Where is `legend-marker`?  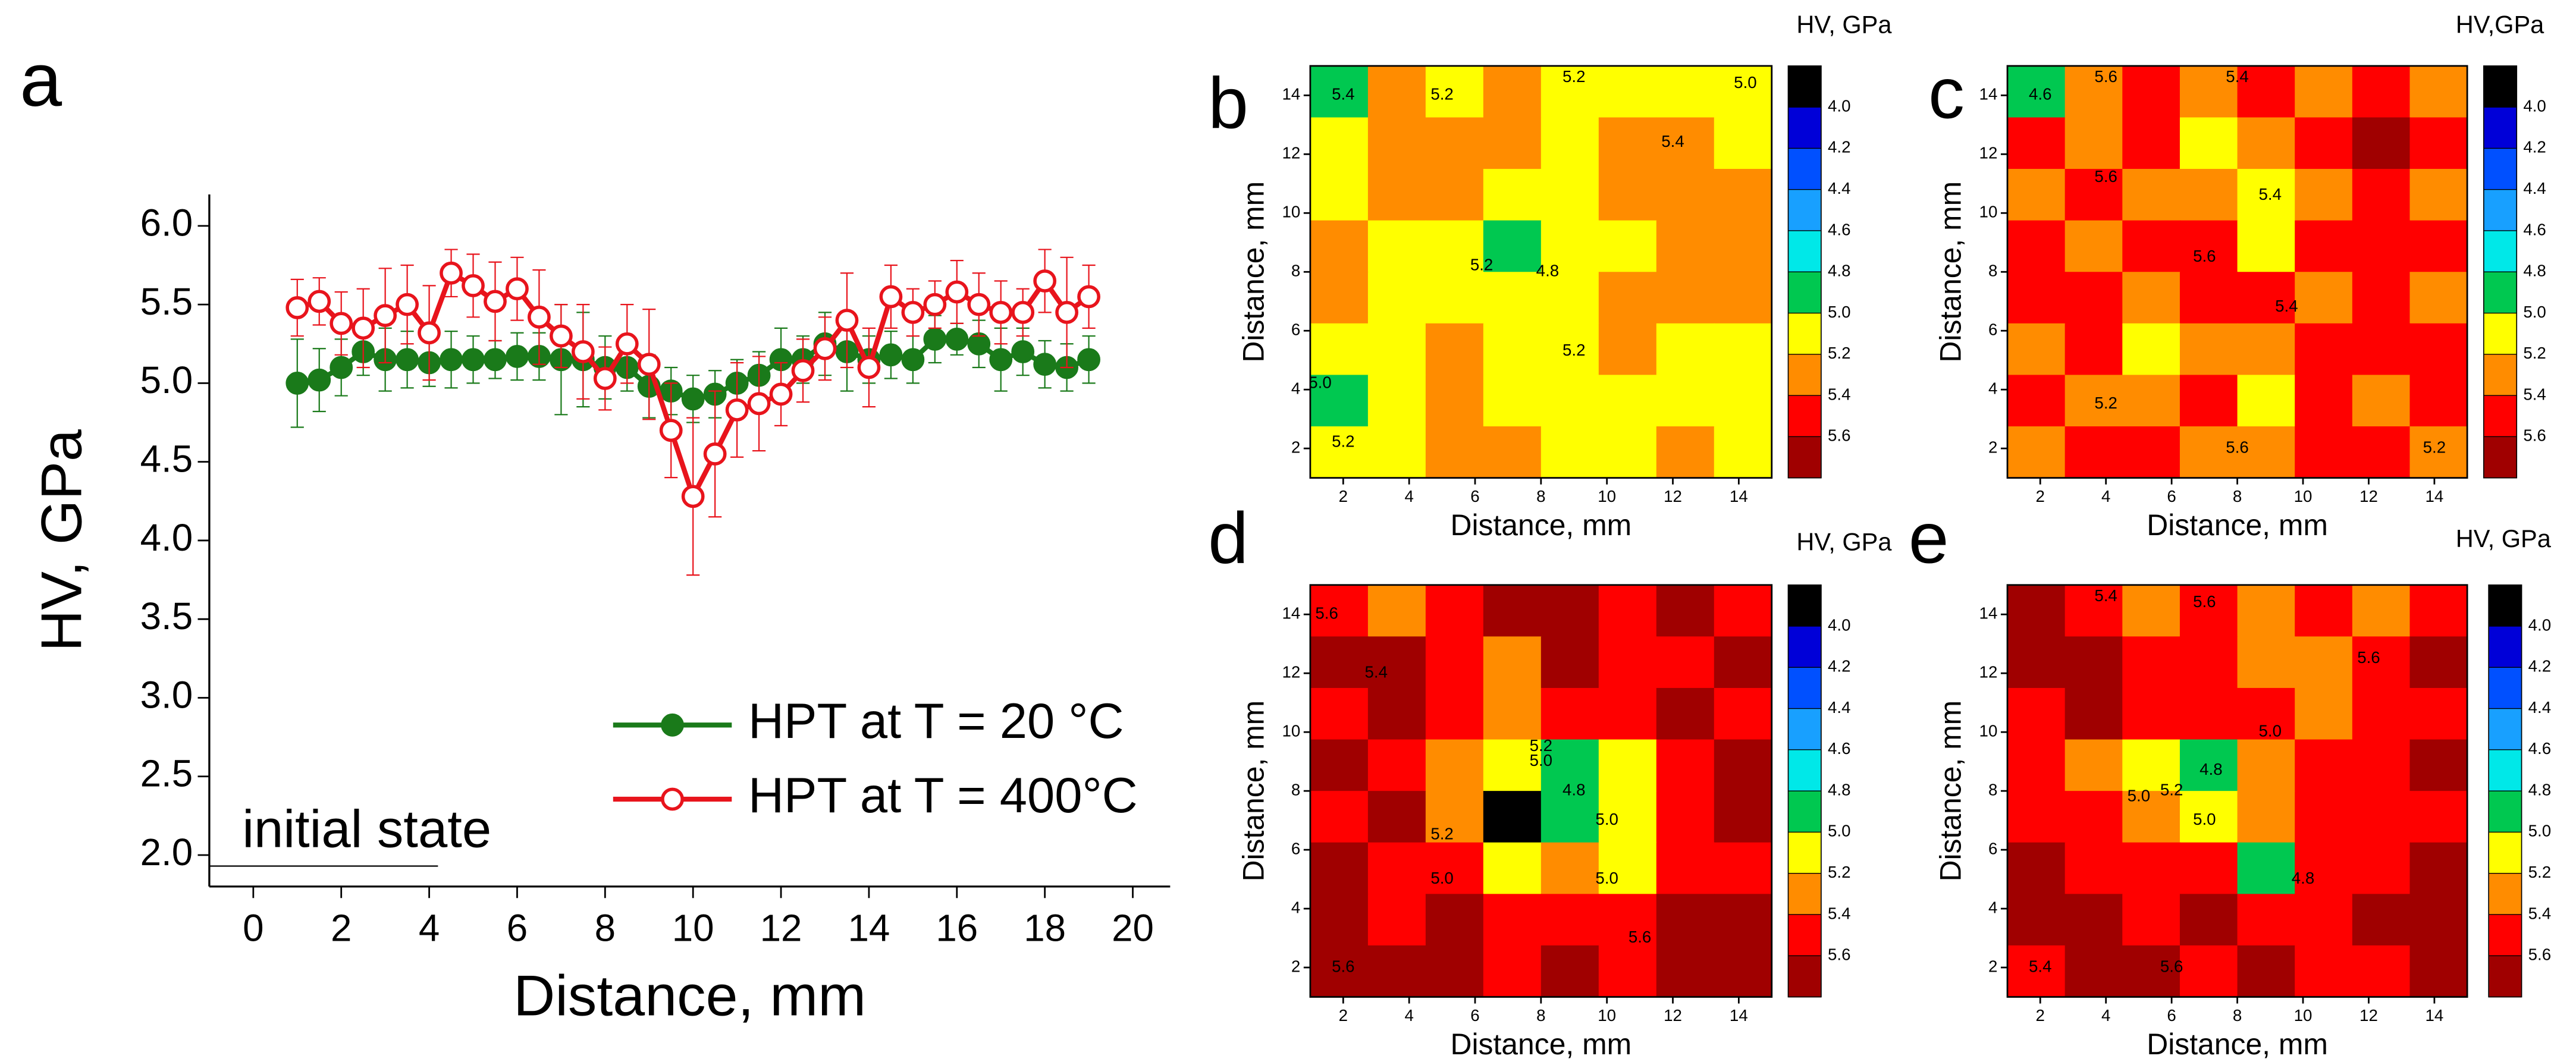 legend-marker is located at coordinates (672, 799).